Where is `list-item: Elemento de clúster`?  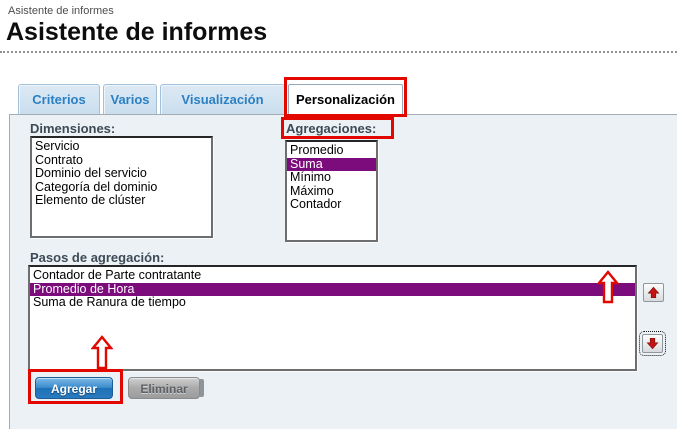
list-item: Elemento de clúster is located at coordinates (90, 200).